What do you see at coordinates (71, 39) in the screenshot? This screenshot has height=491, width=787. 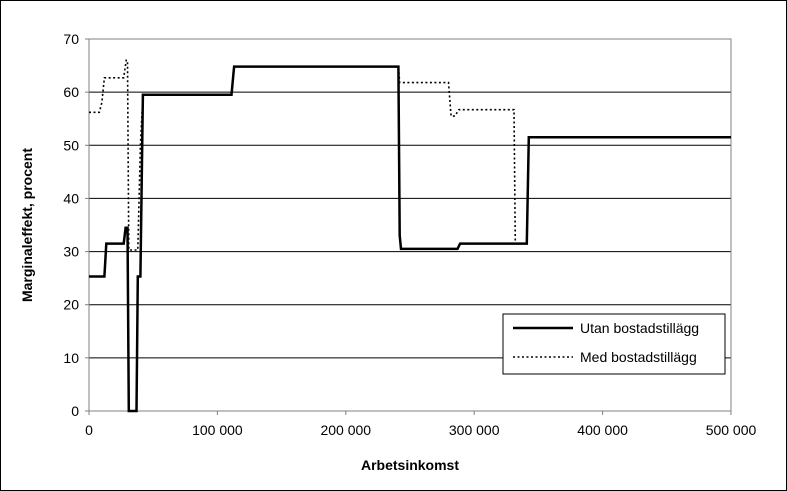 I see `y-tick-label: 70` at bounding box center [71, 39].